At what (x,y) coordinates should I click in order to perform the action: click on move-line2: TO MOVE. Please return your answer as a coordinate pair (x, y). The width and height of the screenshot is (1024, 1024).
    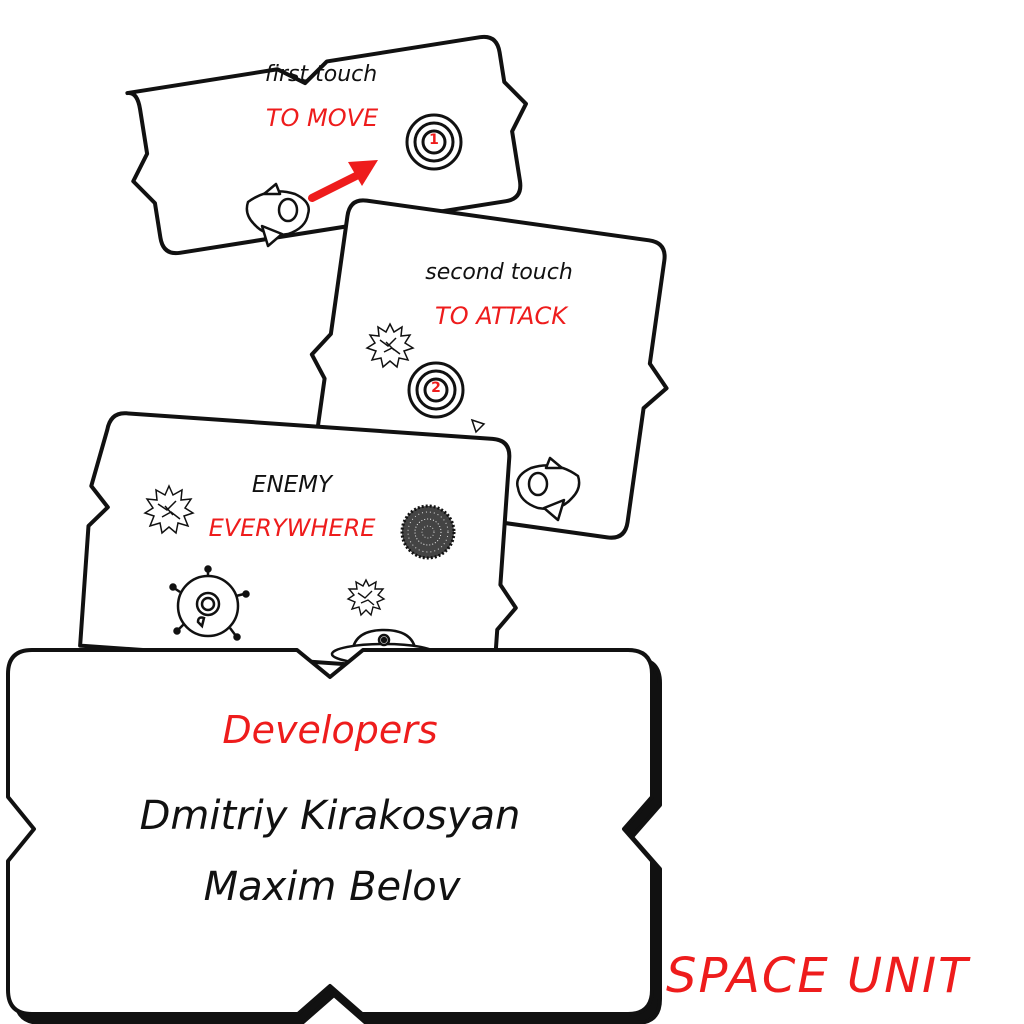
    Looking at the image, I should click on (322, 118).